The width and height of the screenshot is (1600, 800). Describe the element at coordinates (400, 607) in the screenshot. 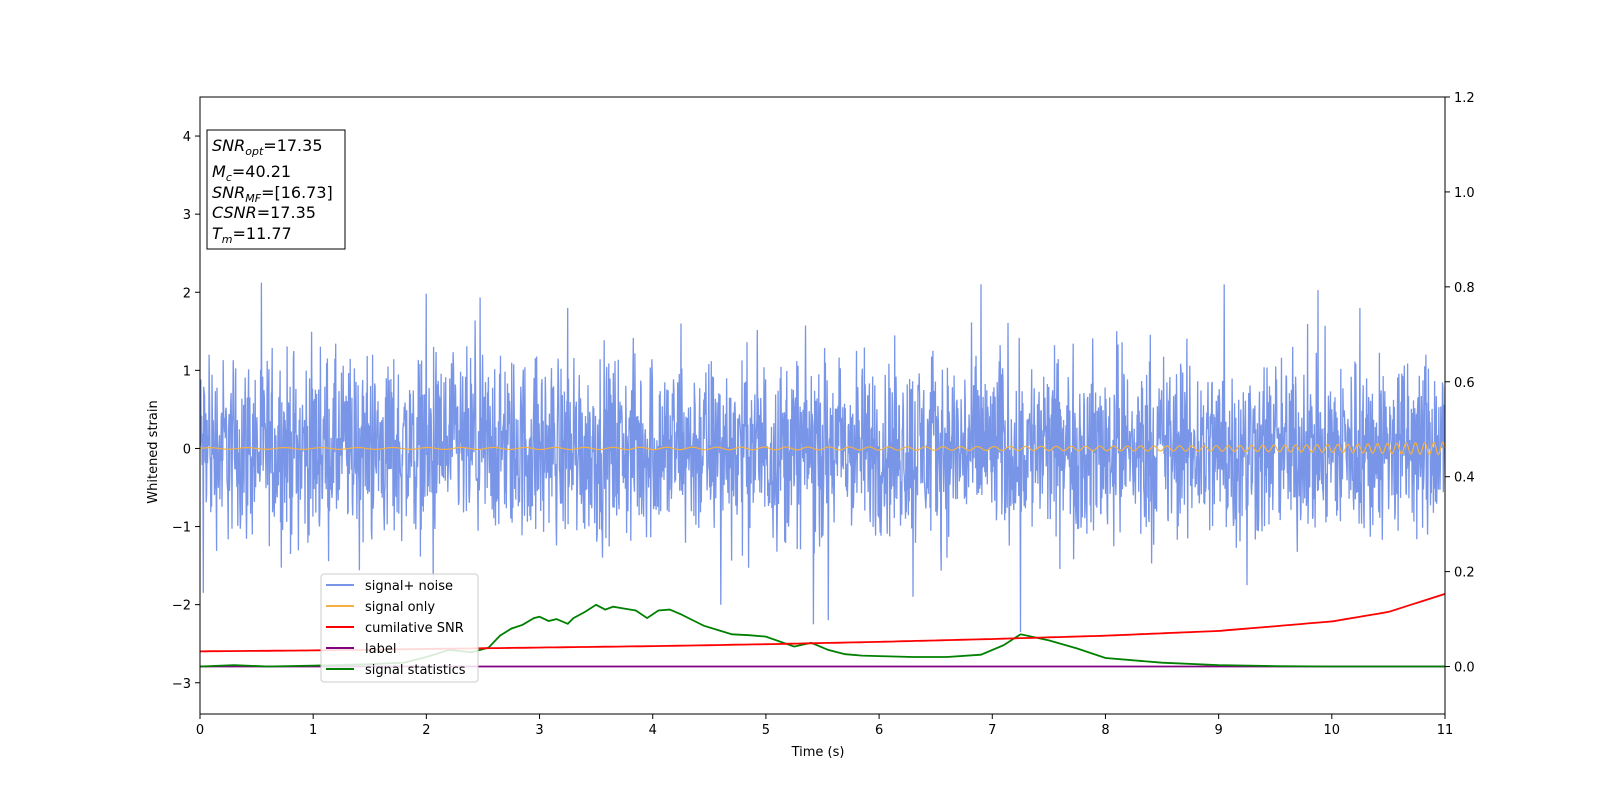

I see `legend-label: signal only` at that location.